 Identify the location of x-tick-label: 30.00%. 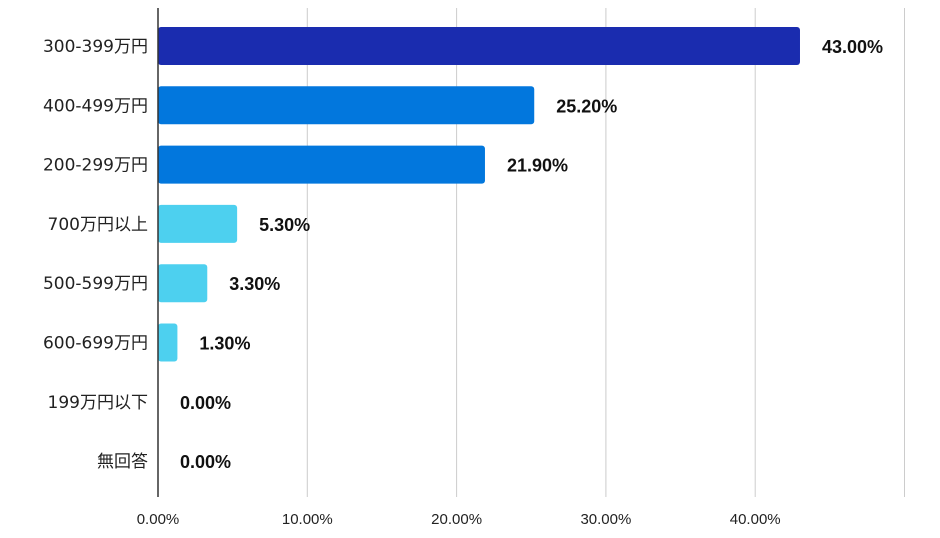
(605, 519).